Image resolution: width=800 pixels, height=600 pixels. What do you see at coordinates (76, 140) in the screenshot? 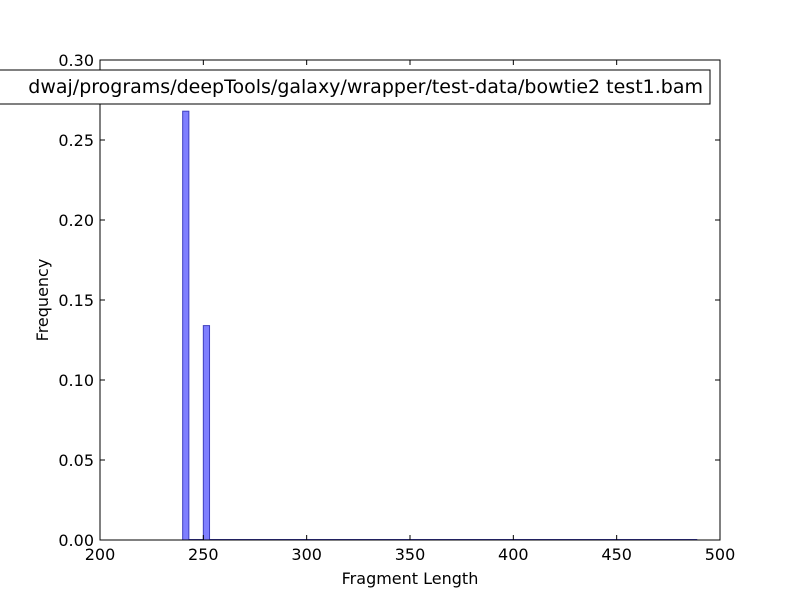
I see `y-tick-label: 0.25` at bounding box center [76, 140].